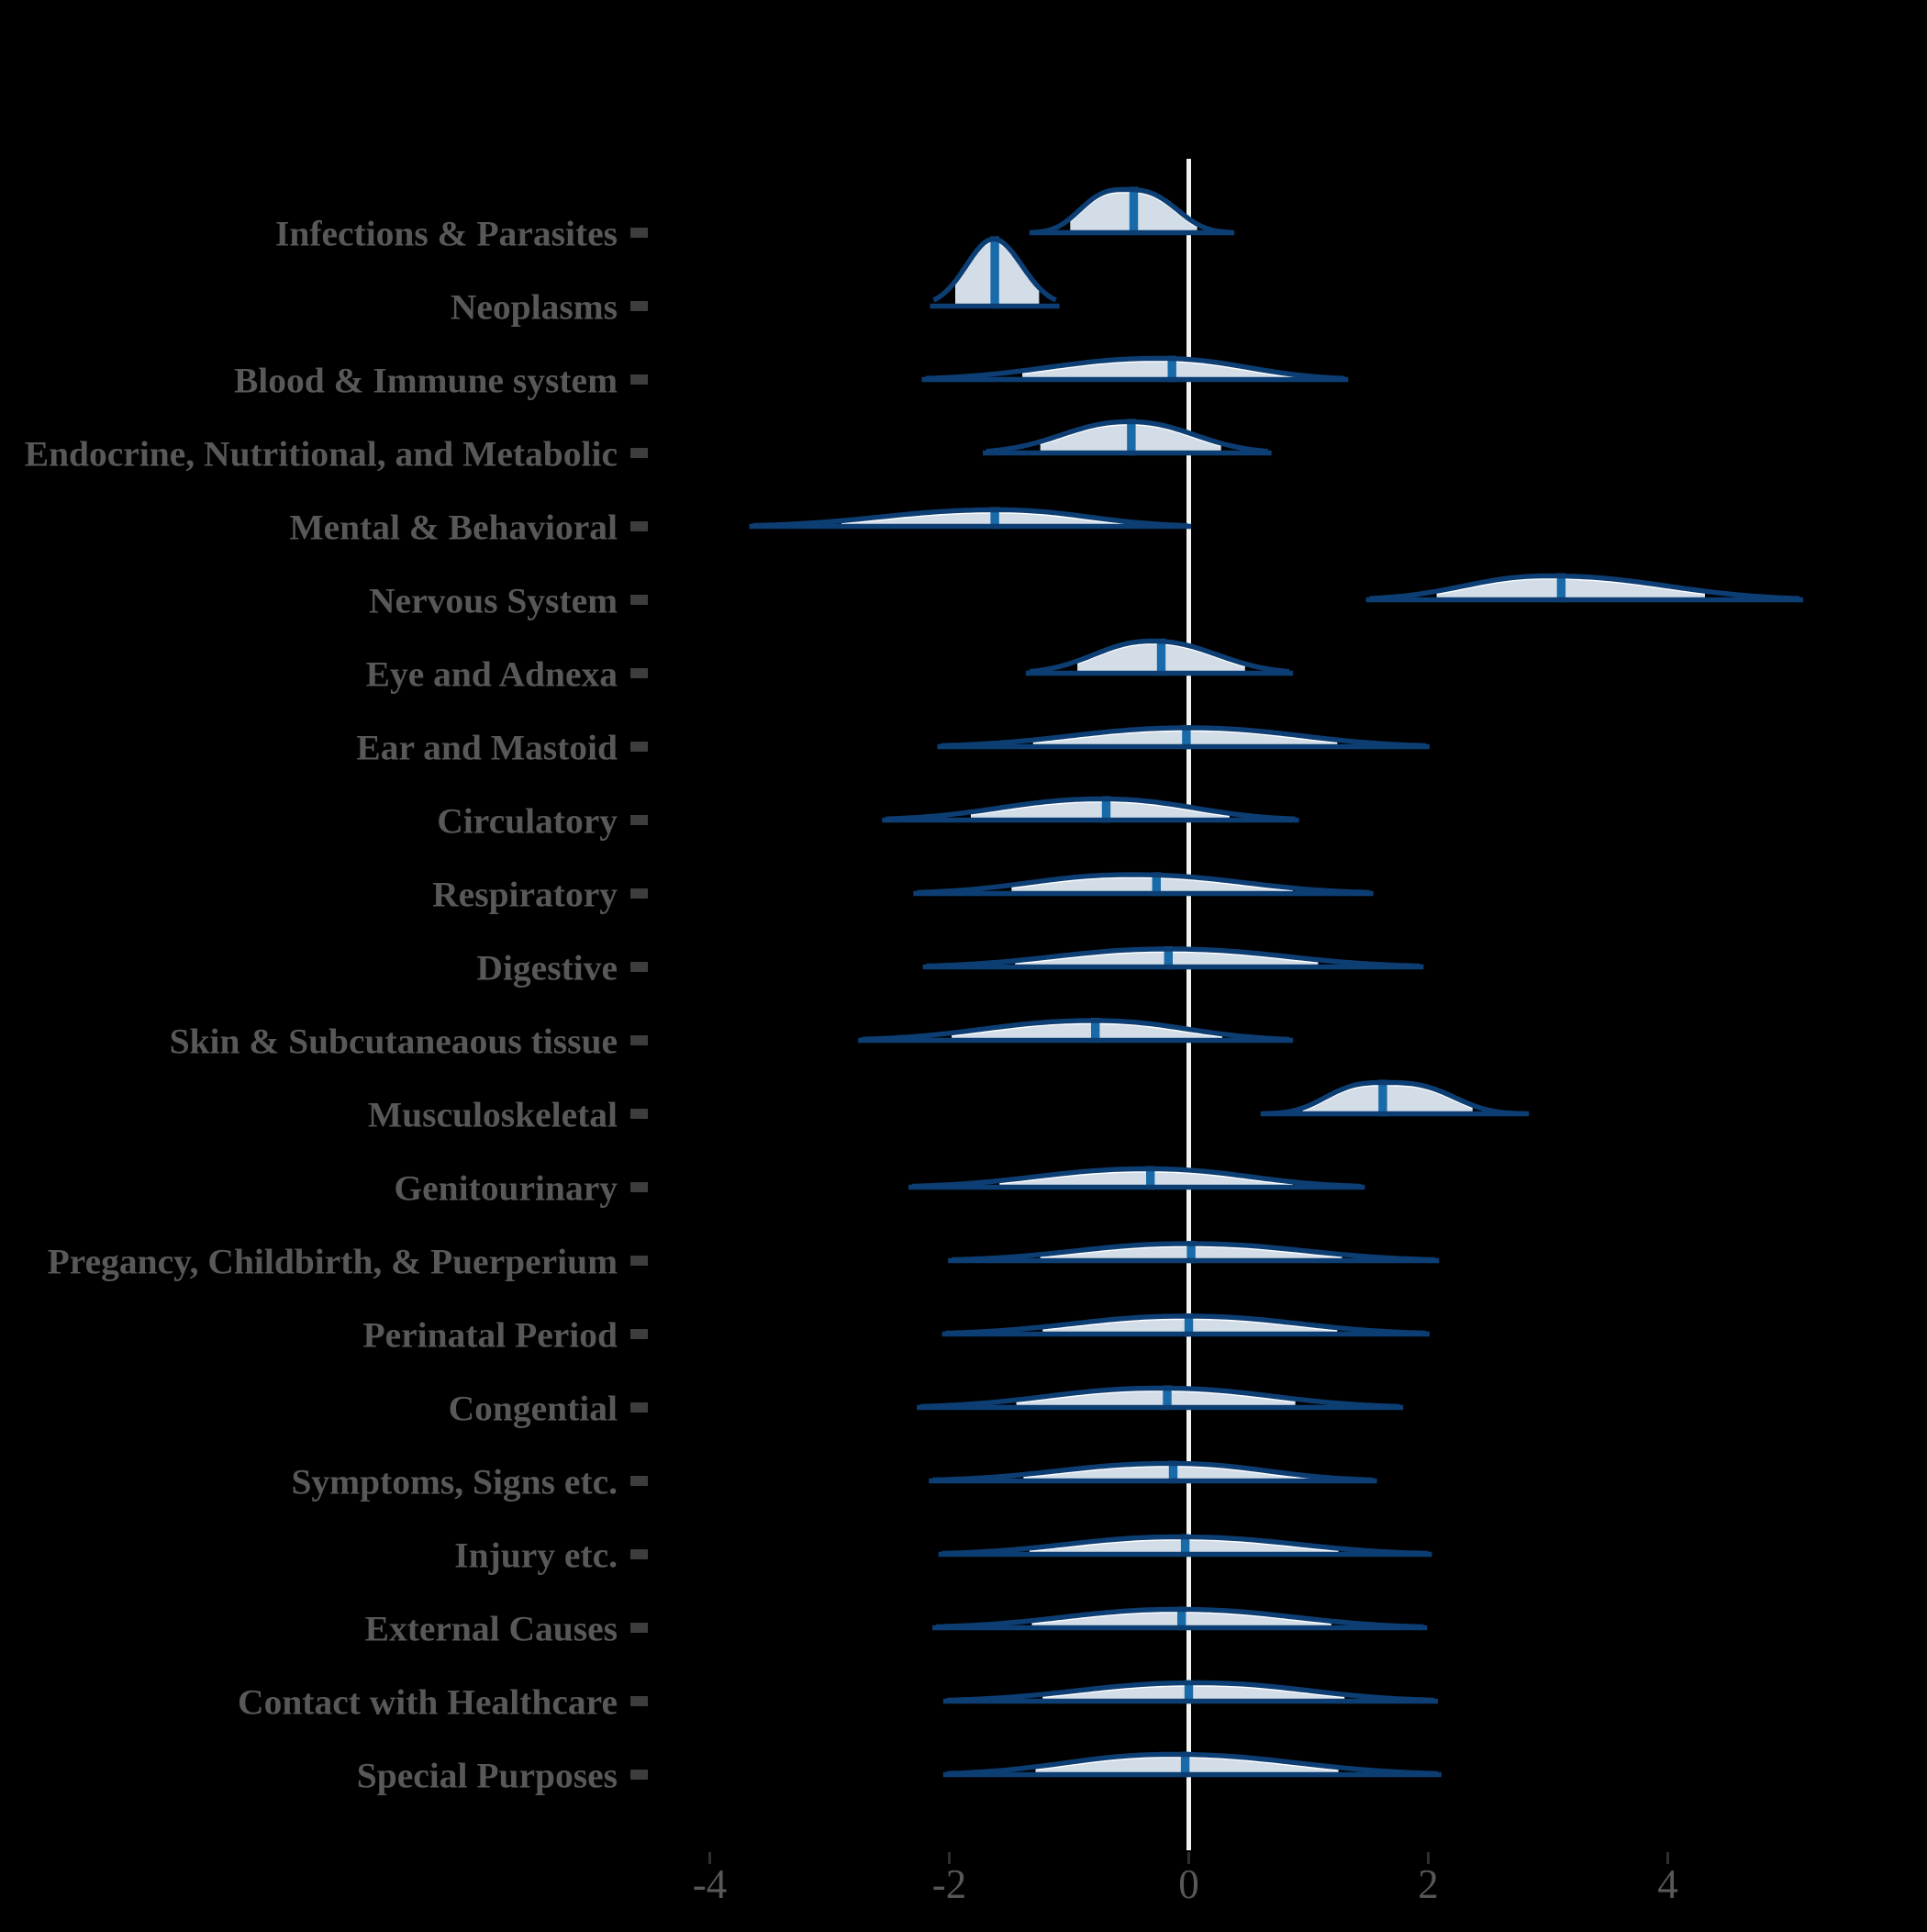  What do you see at coordinates (533, 1408) in the screenshot?
I see `svg-text: Congential` at bounding box center [533, 1408].